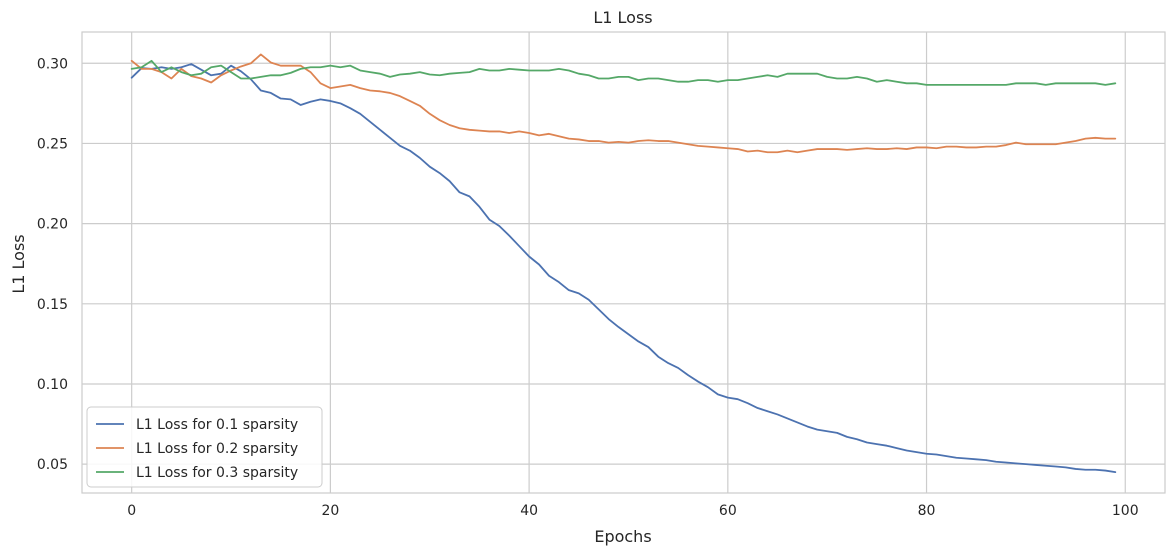 The image size is (1175, 556). What do you see at coordinates (632, 511) in the screenshot?
I see `x-tick-labels: 0 20 40 60 80 100` at bounding box center [632, 511].